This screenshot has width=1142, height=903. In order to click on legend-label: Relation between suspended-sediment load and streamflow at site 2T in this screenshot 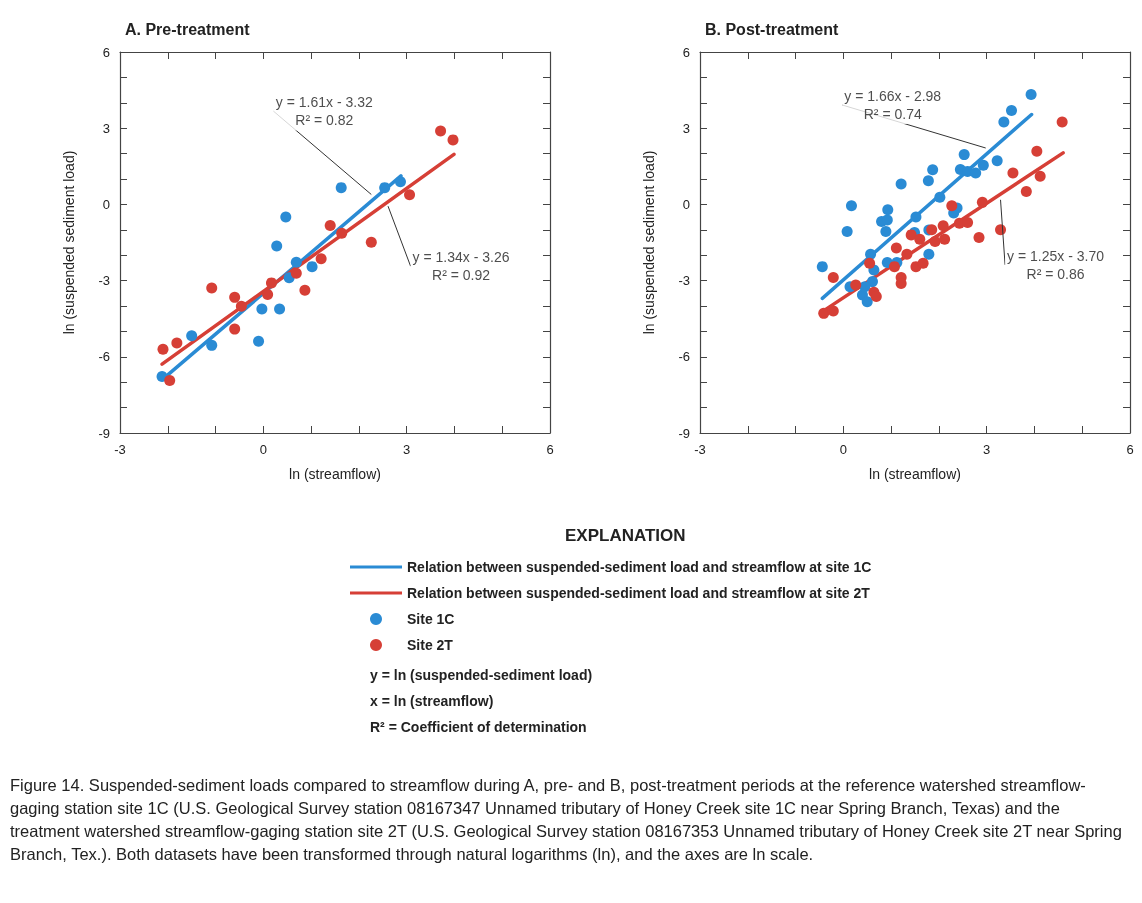, I will do `click(639, 593)`.